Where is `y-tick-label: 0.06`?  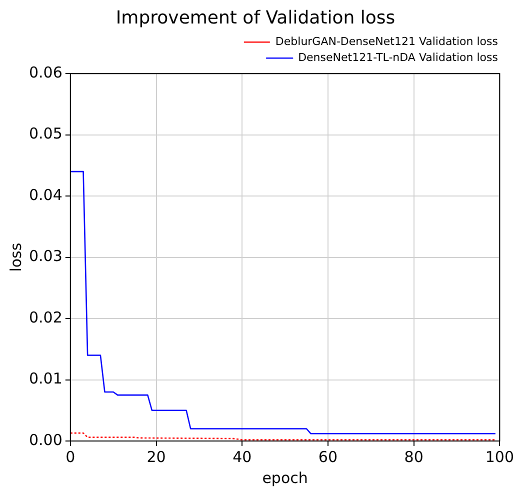 y-tick-label: 0.06 is located at coordinates (45, 72).